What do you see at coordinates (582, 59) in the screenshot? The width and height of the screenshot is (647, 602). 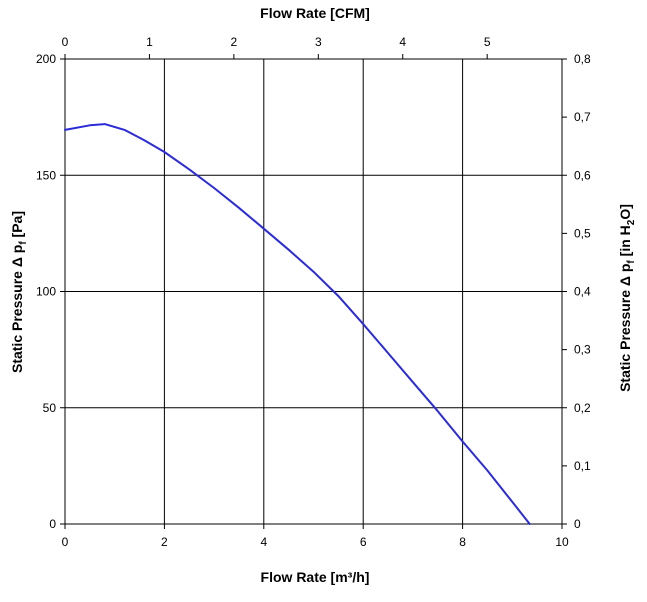 I see `y-right-tick-label: 0,8` at bounding box center [582, 59].